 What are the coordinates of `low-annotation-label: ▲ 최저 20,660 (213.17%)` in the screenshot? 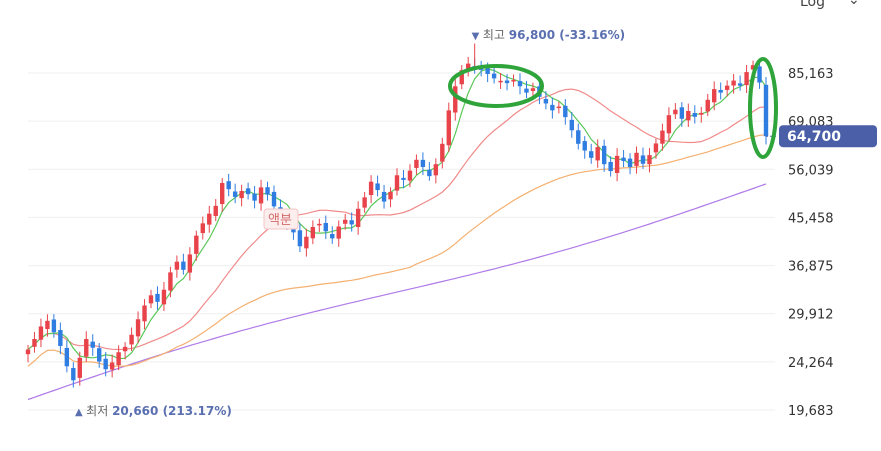 It's located at (153, 411).